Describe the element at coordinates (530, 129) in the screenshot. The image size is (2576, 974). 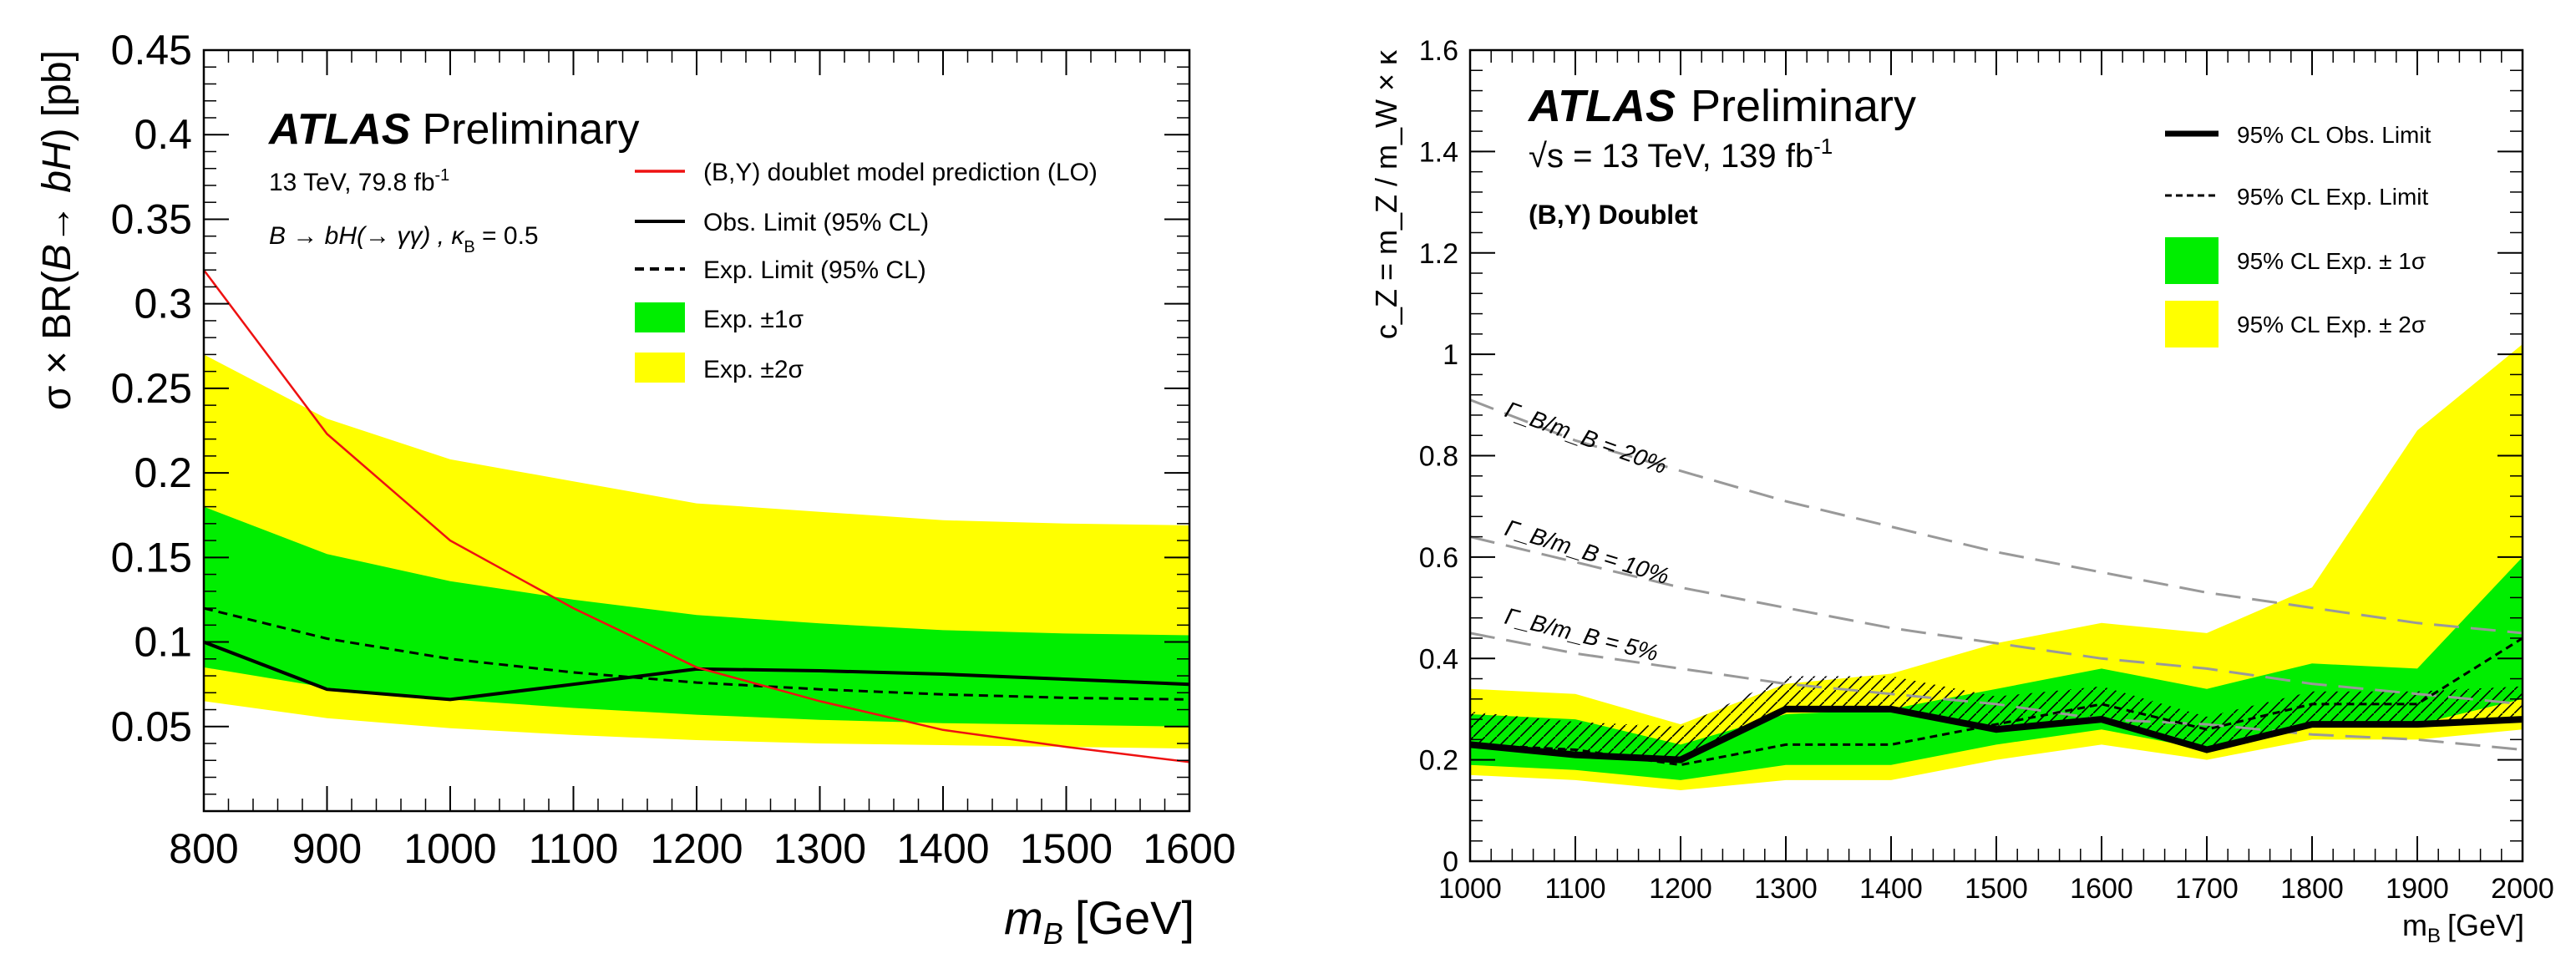
I see `left-atlas-preliminary: Preliminary` at that location.